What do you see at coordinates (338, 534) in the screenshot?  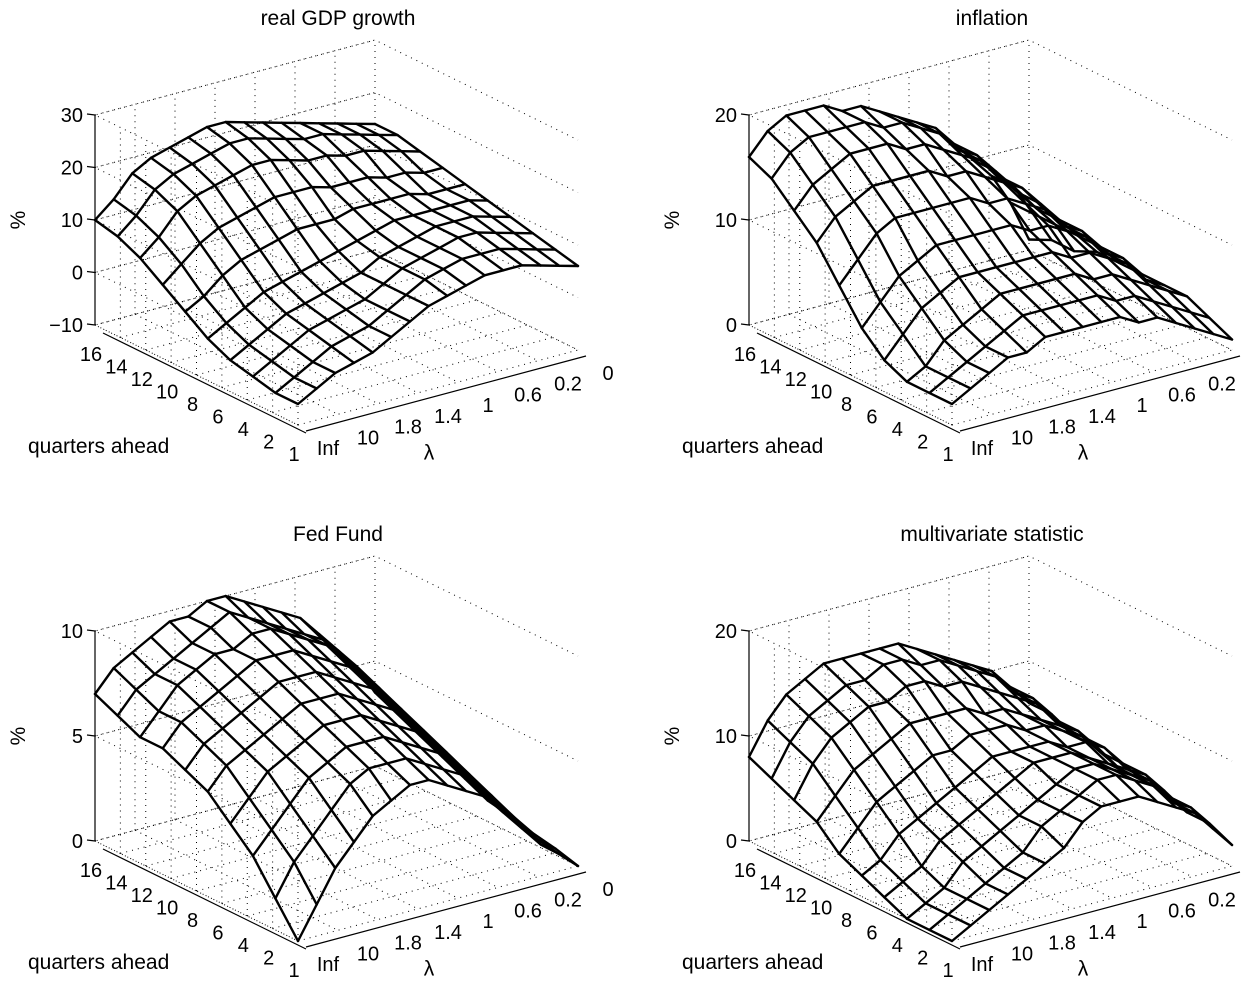 I see `chart-title: Fed Fund` at bounding box center [338, 534].